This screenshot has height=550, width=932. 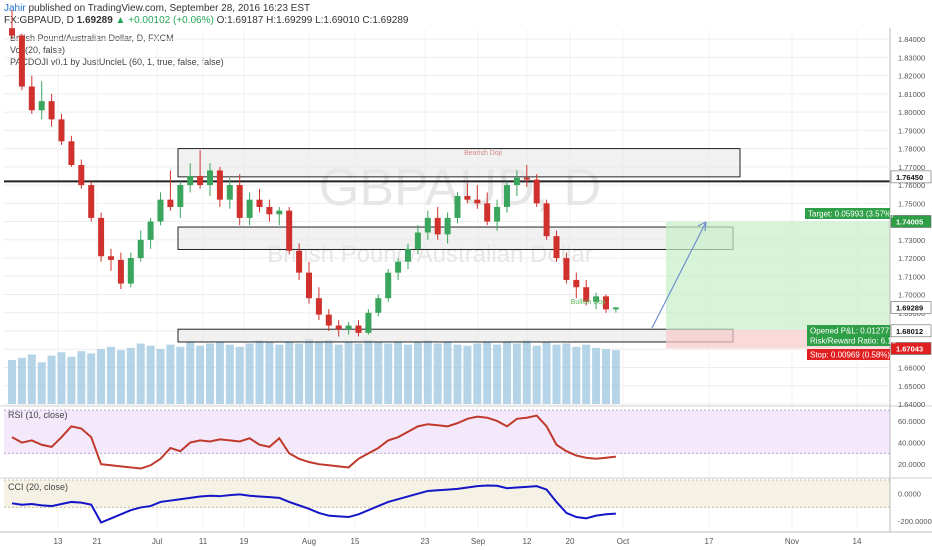 I want to click on price-tag, so click(x=911, y=307).